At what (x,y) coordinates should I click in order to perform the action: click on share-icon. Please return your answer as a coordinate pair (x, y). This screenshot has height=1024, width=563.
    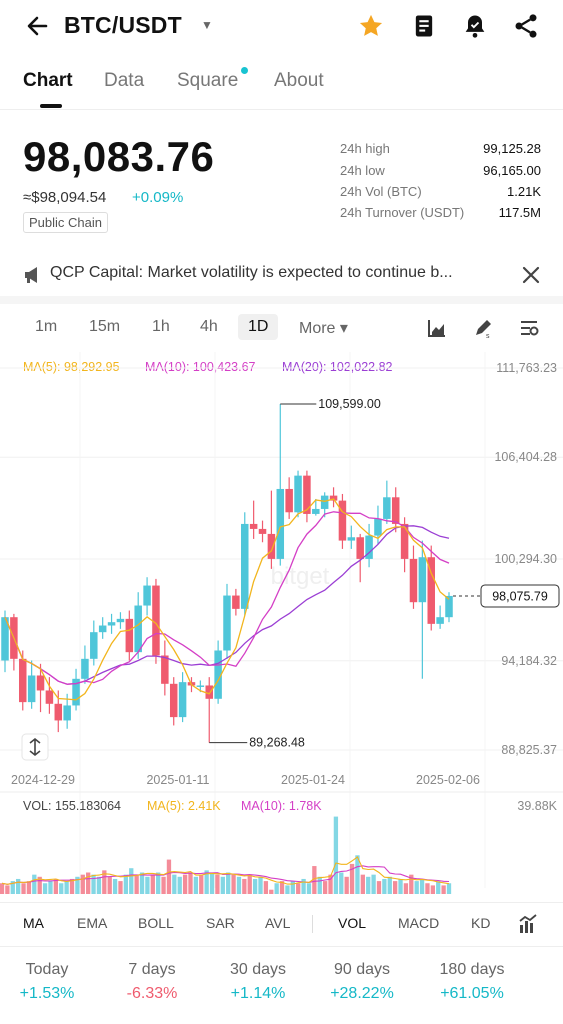
    Looking at the image, I should click on (526, 26).